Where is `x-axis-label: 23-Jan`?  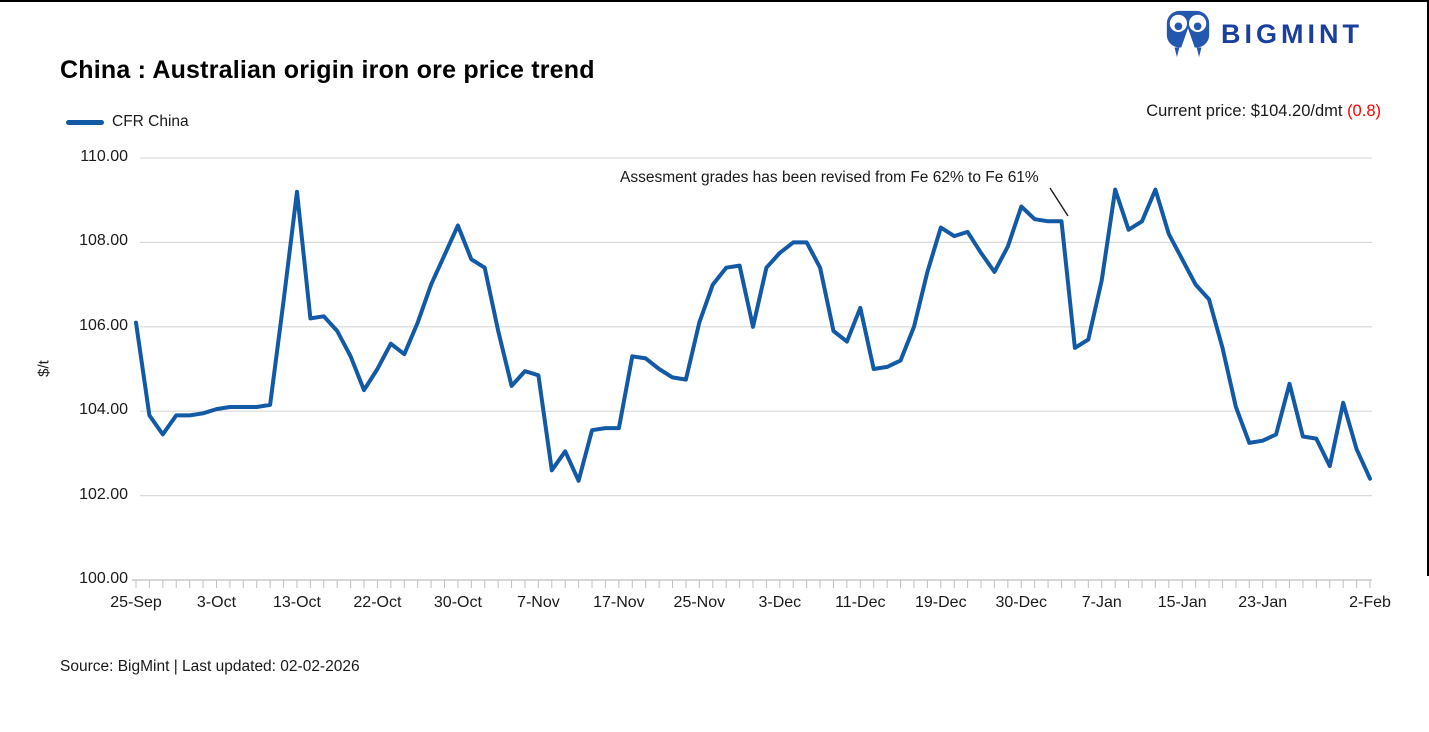
x-axis-label: 23-Jan is located at coordinates (1263, 602).